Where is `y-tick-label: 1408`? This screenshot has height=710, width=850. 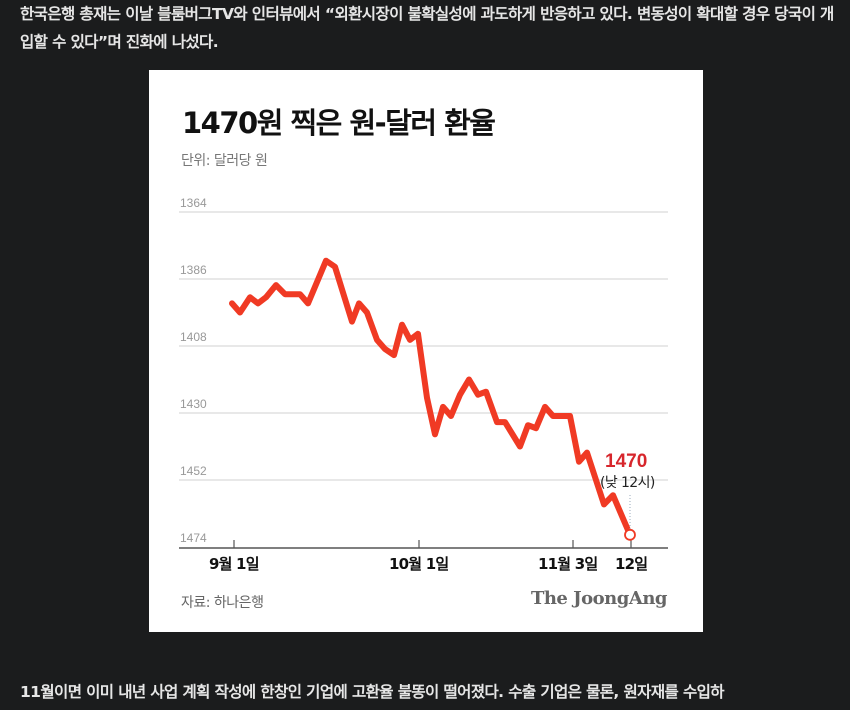
y-tick-label: 1408 is located at coordinates (193, 337).